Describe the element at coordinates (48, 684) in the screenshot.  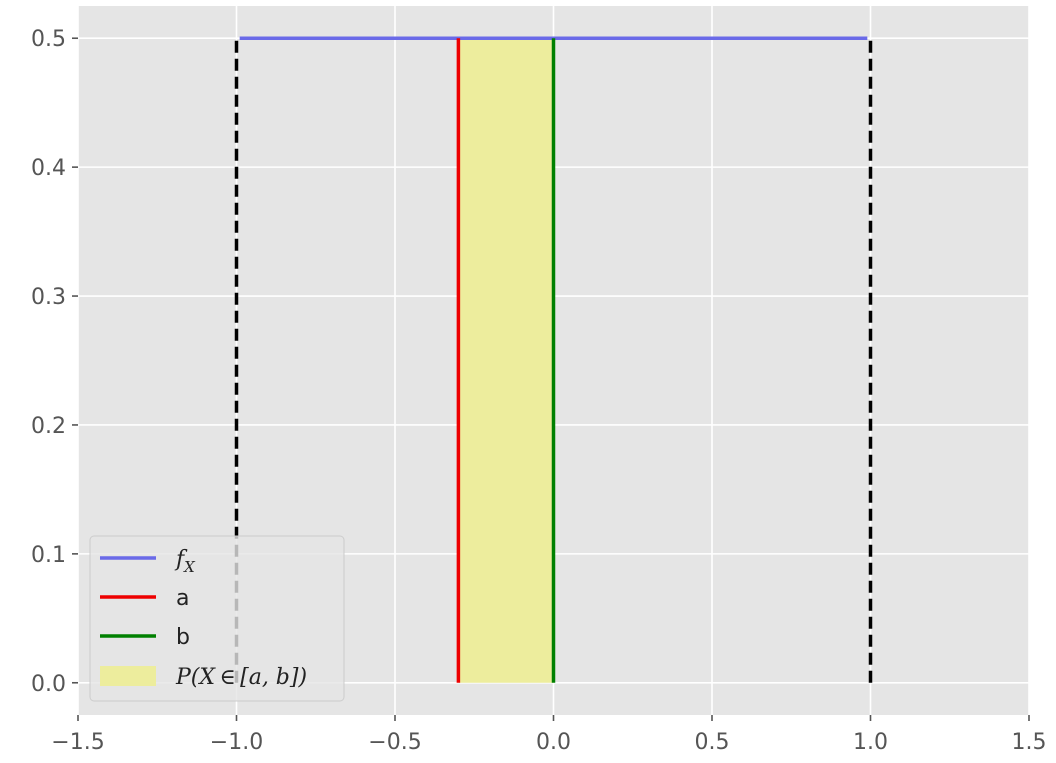
I see `y-tick-label-0: 0.0` at that location.